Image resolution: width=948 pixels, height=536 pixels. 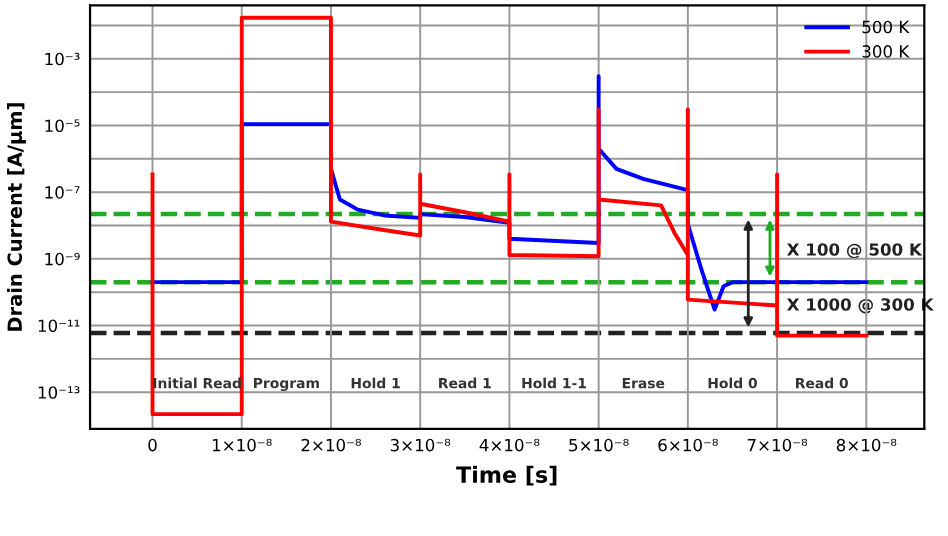 I want to click on x-tick-label: 8×10⁻⁸, so click(x=866, y=445).